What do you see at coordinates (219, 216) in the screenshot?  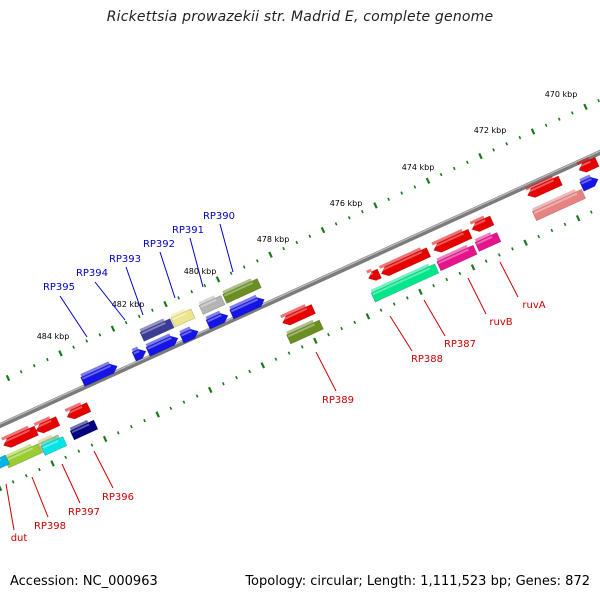 I see `gene-label-forward: RP390` at bounding box center [219, 216].